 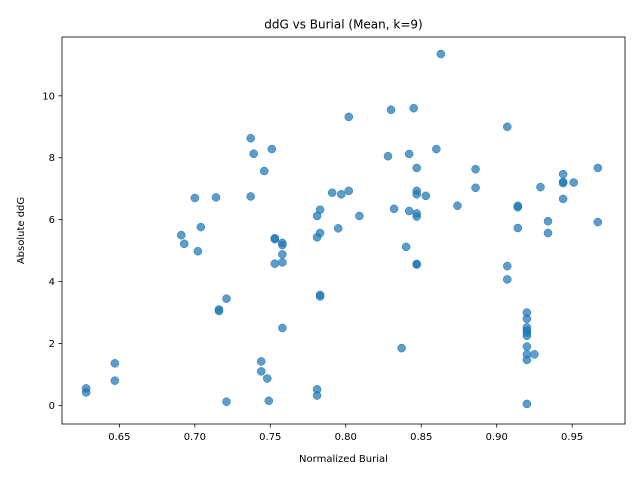 I want to click on y-tick-label: 0, so click(x=52, y=406).